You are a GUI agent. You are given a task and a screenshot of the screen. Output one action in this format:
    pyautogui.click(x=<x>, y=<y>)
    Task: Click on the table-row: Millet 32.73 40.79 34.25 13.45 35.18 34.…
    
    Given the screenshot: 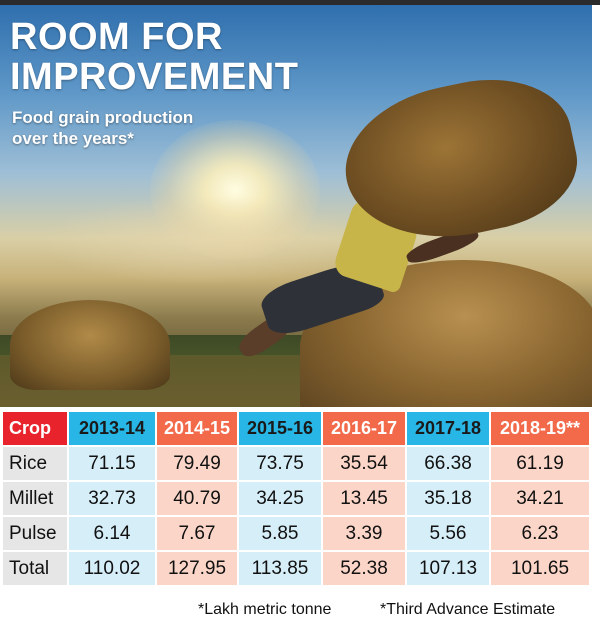 What is the action you would take?
    pyautogui.click(x=296, y=498)
    